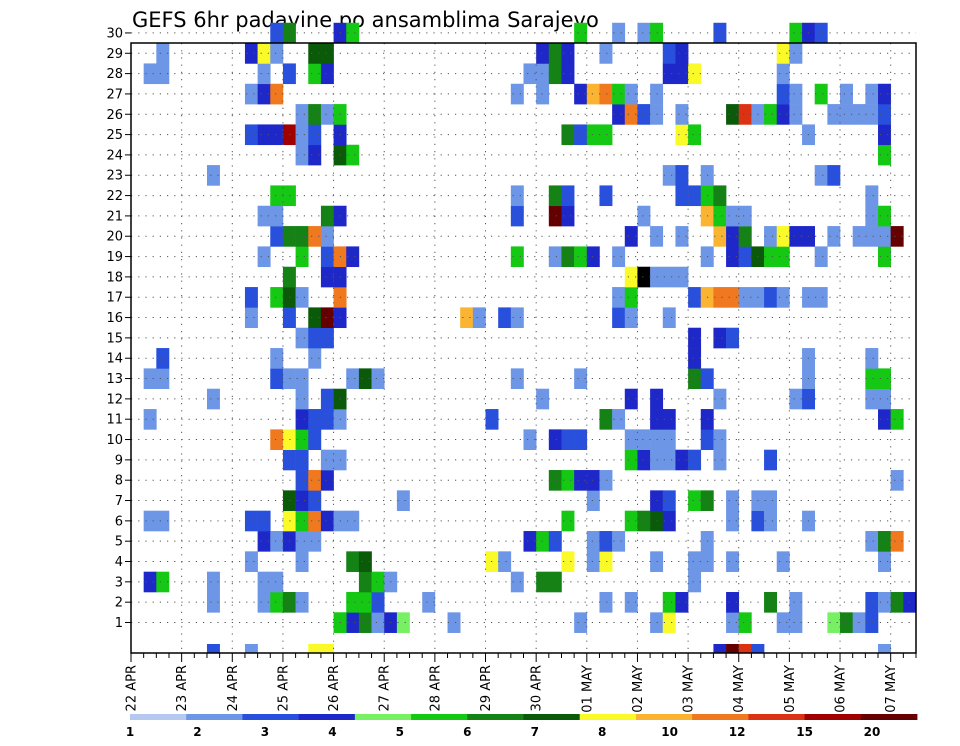 The image size is (960, 746). I want to click on legend-level-label: 6, so click(467, 732).